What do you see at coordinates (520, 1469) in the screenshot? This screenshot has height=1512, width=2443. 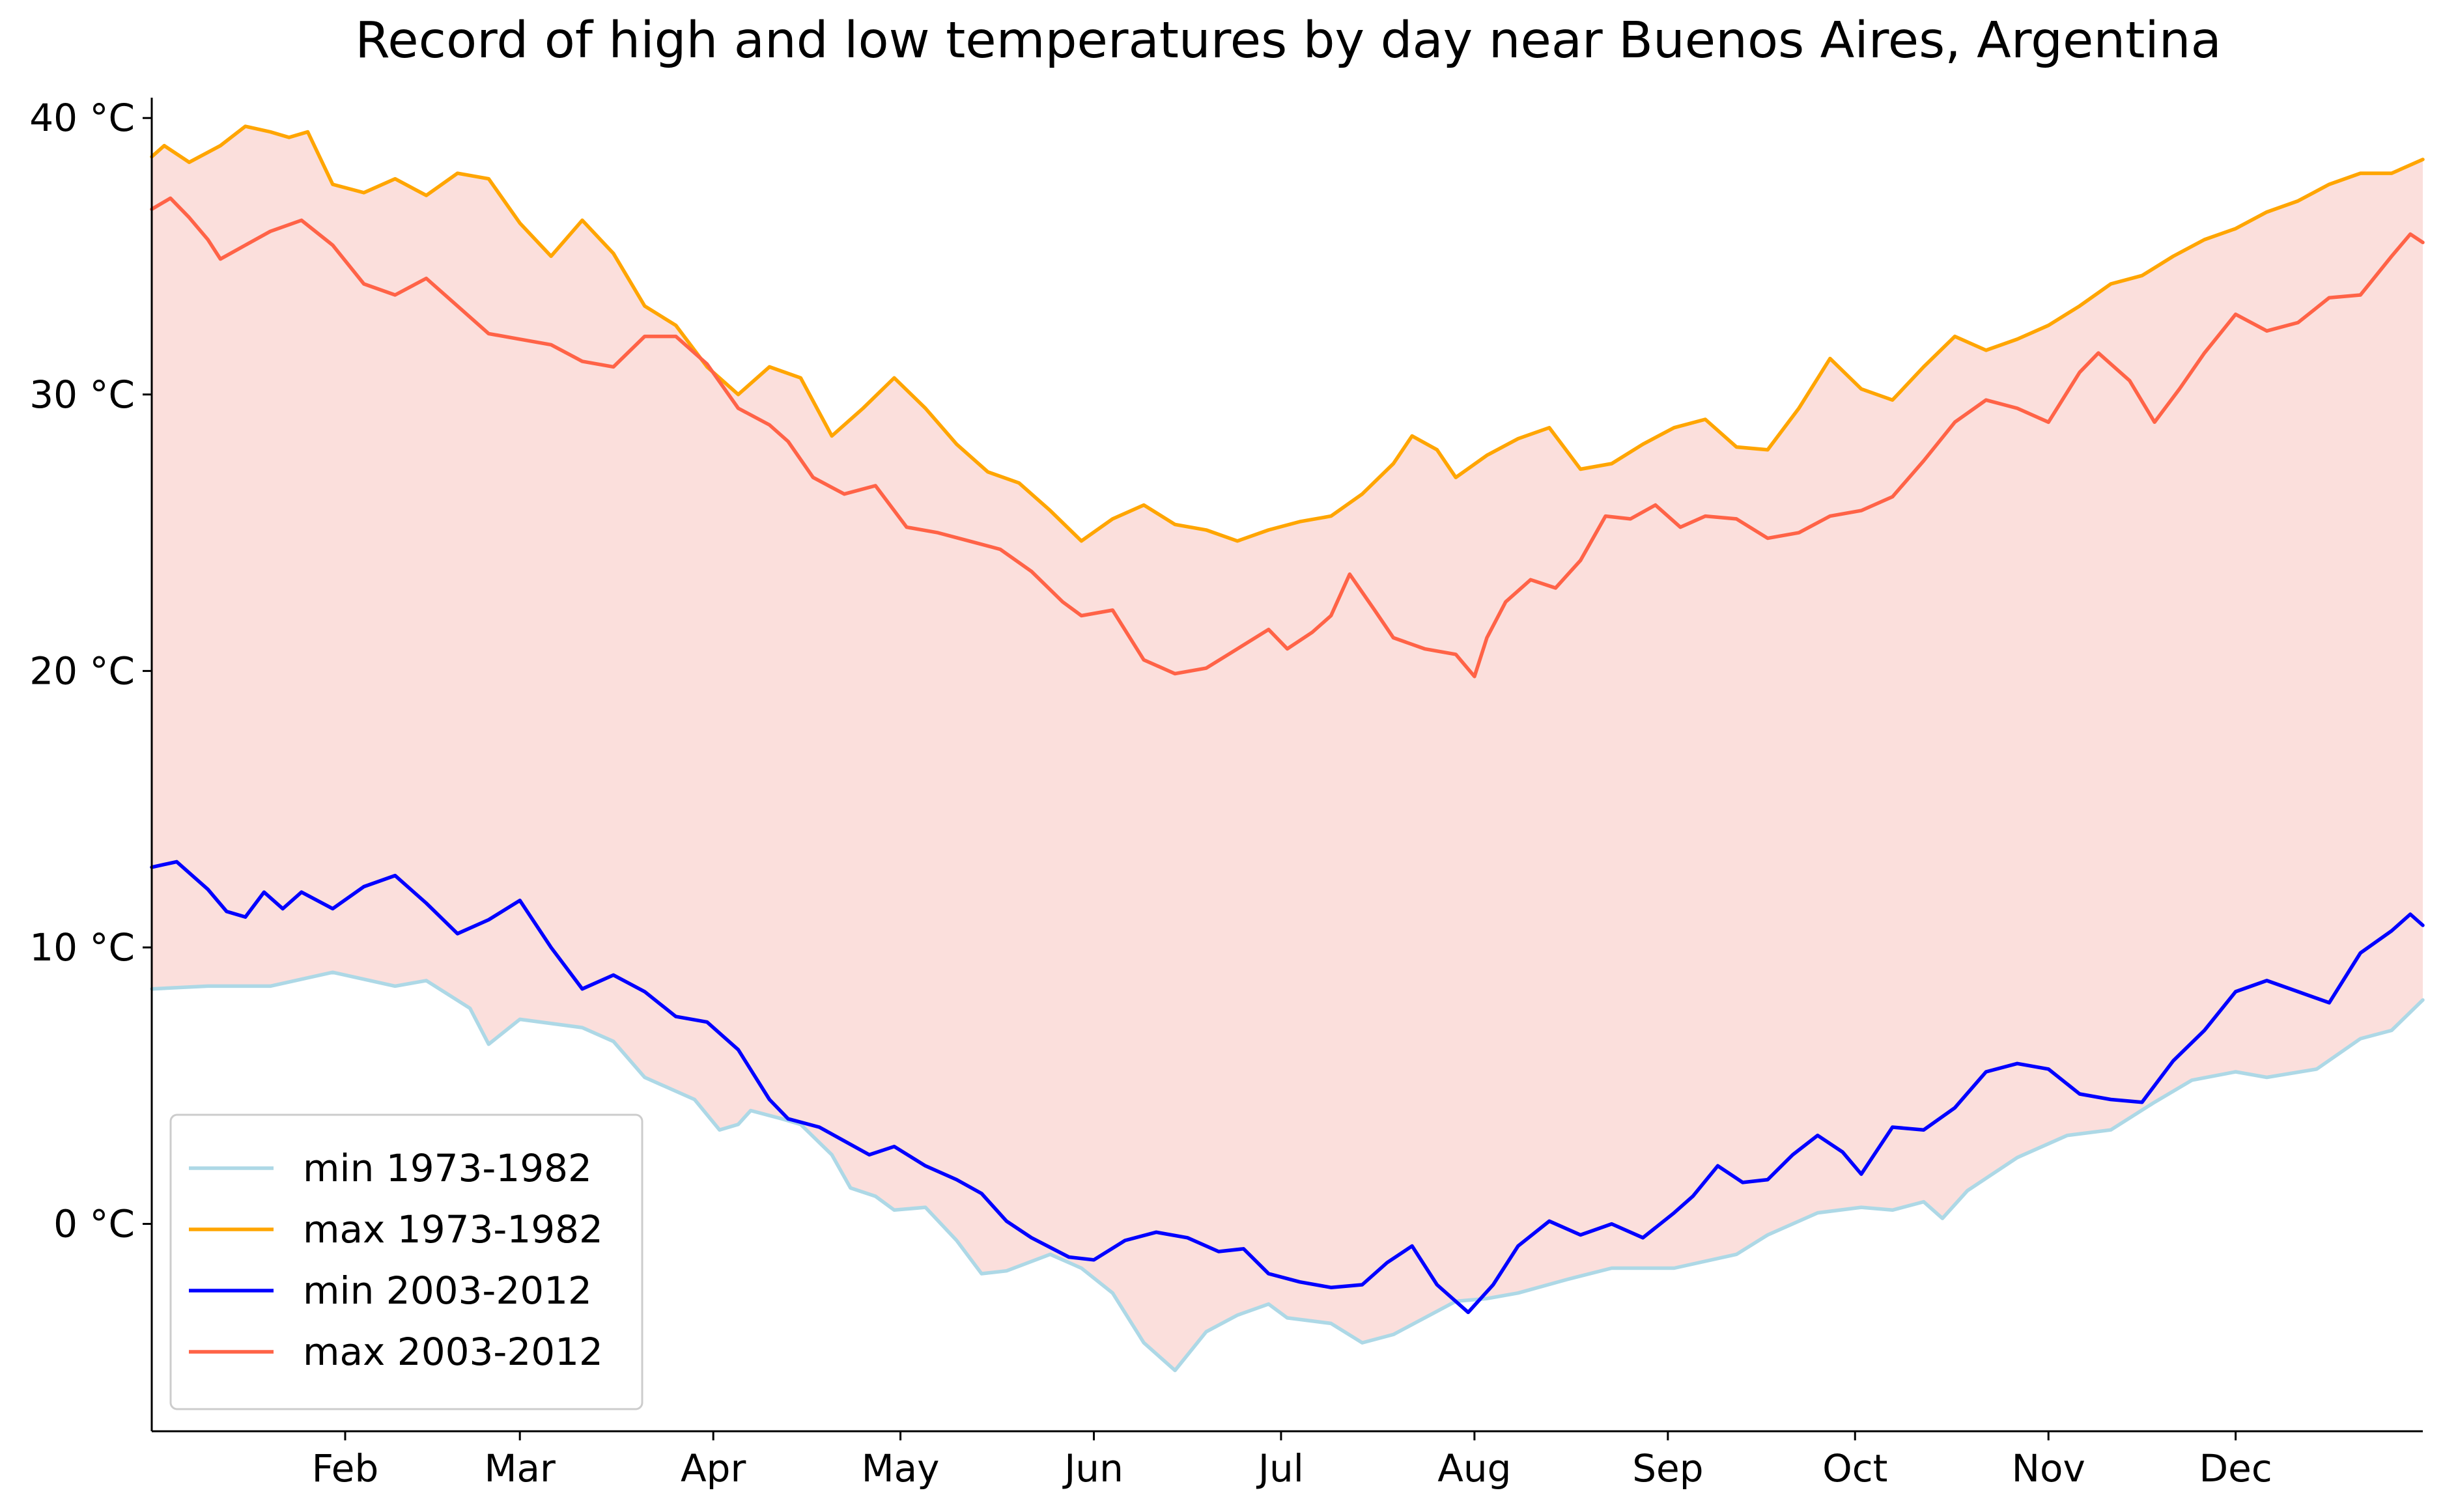 I see `x-tick-label: Mar` at bounding box center [520, 1469].